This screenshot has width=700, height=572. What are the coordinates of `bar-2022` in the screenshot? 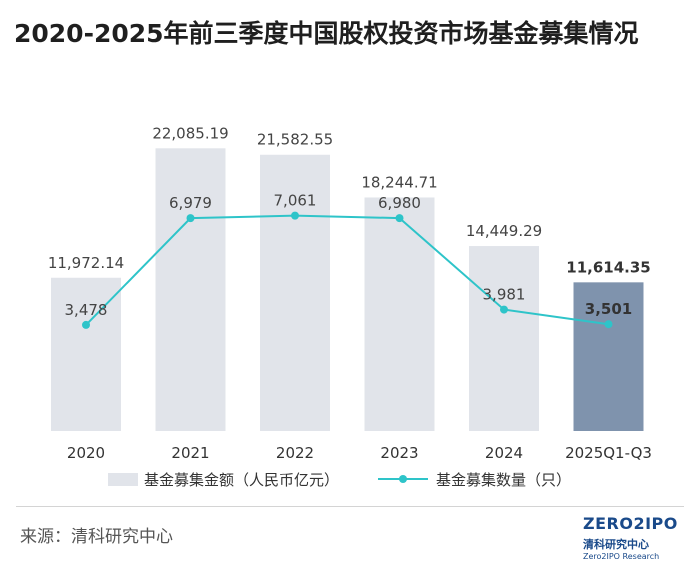 It's located at (295, 293).